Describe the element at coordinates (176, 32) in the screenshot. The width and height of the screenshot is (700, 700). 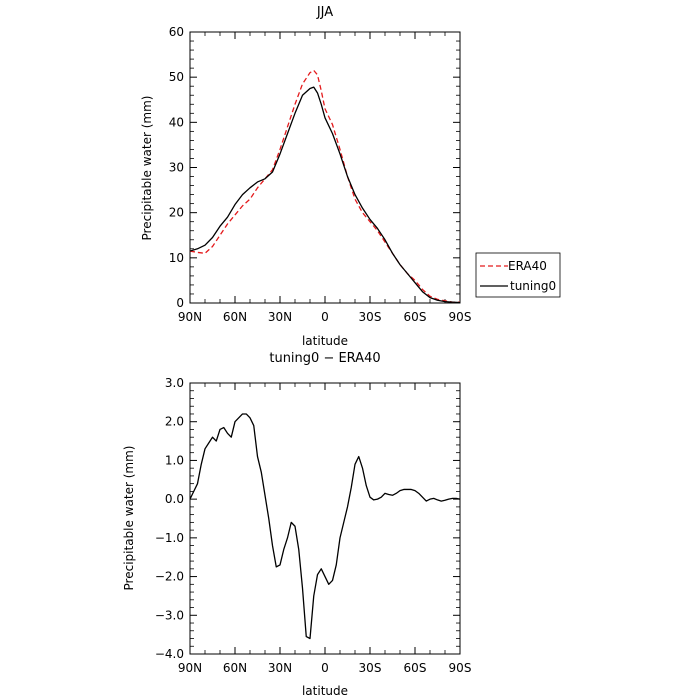
I see `top-y-tick-label: 60` at that location.